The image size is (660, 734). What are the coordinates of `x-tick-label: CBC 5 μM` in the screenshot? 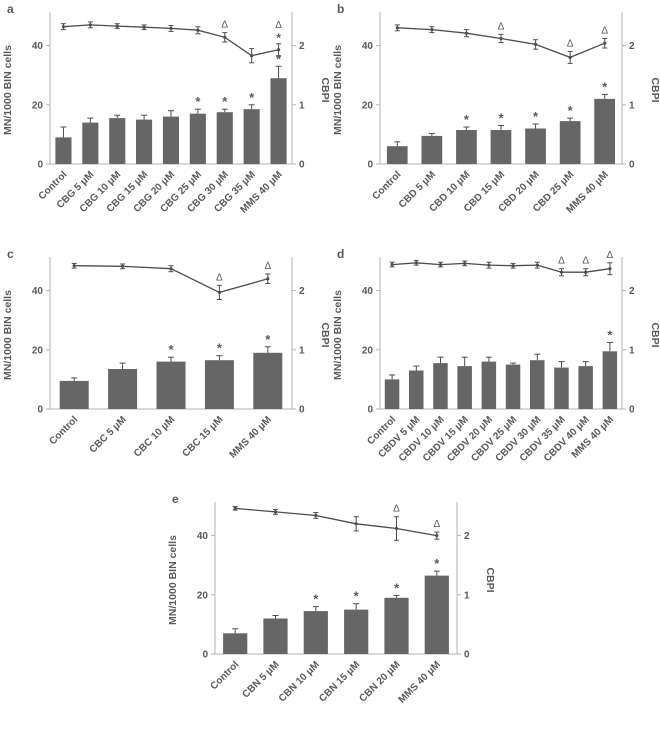 It's located at (108, 434).